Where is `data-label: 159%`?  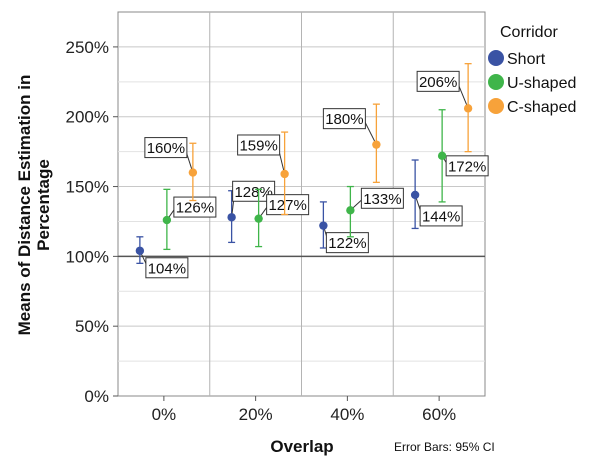 data-label: 159% is located at coordinates (258, 145).